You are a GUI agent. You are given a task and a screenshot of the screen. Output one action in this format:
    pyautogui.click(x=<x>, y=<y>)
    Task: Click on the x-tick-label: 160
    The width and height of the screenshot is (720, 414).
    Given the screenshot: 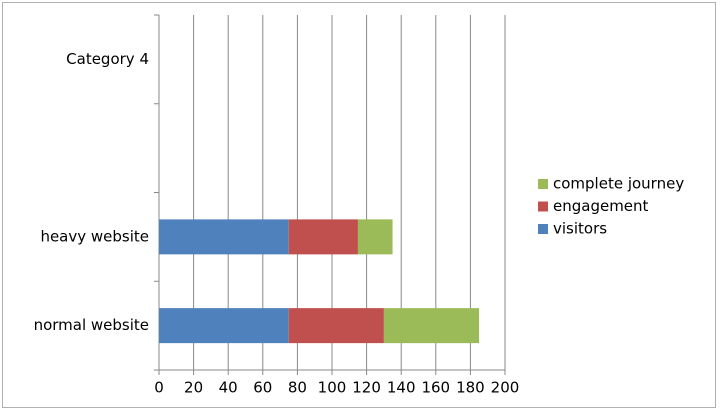 What is the action you would take?
    pyautogui.click(x=435, y=388)
    